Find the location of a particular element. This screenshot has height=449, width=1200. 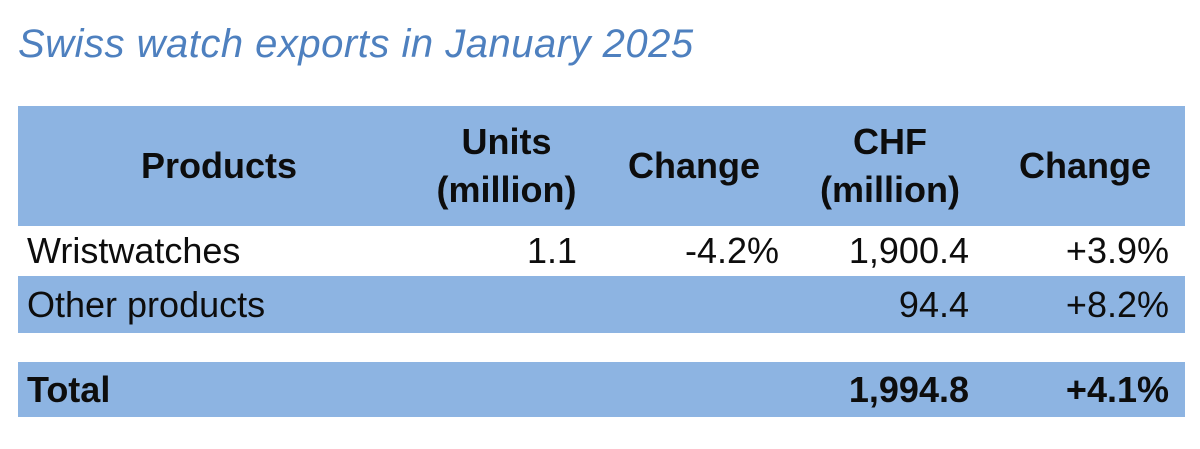

cell-chf: 1,994.8 is located at coordinates (908, 389).